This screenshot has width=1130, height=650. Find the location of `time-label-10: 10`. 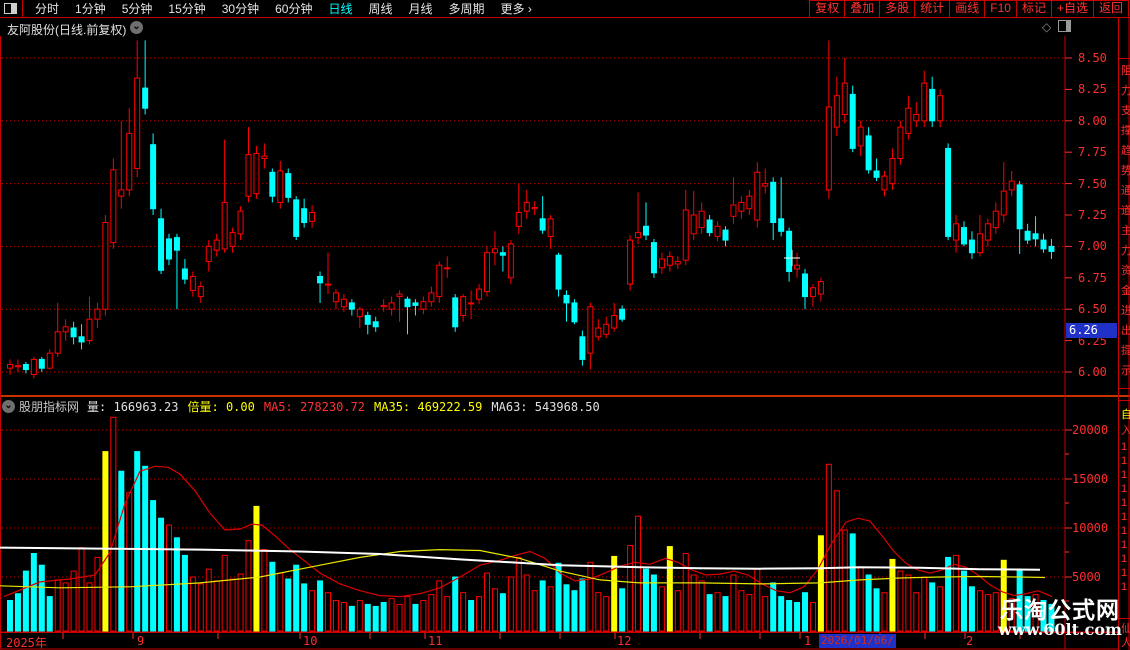

time-label-10: 10 is located at coordinates (310, 641).